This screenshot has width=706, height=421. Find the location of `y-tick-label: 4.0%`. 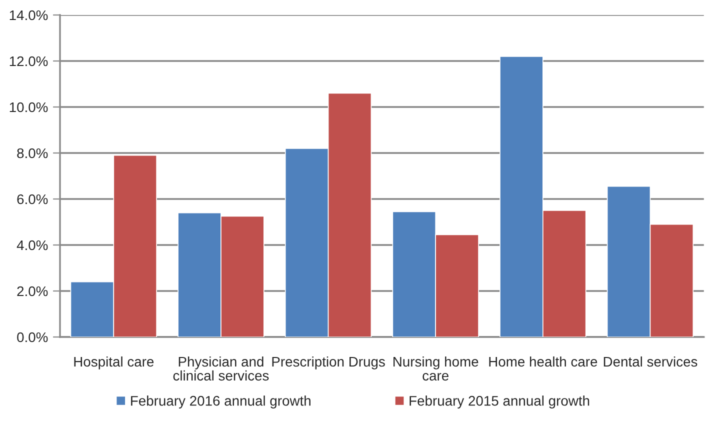

y-tick-label: 4.0% is located at coordinates (32, 245).